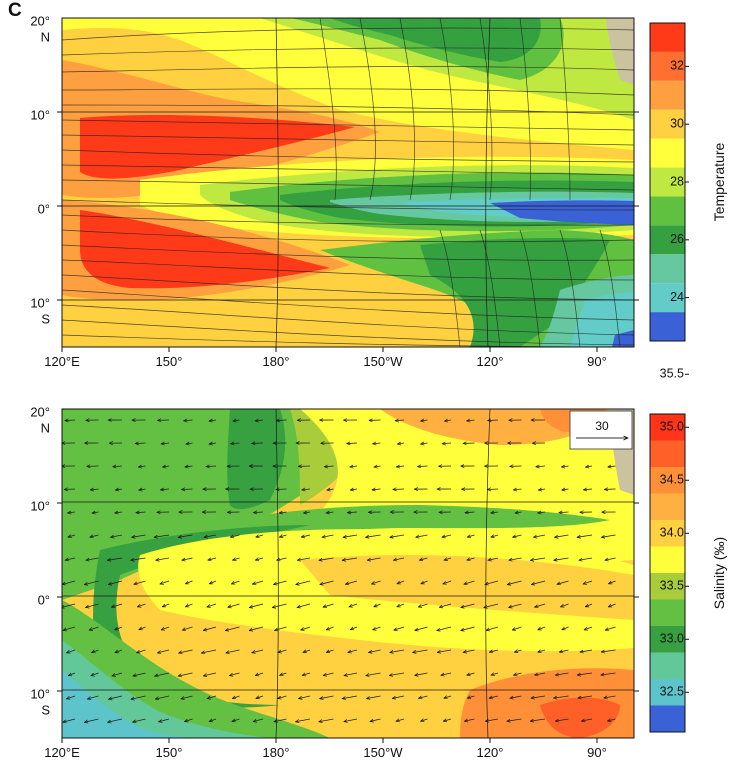  Describe the element at coordinates (45, 709) in the screenshot. I see `sal-y-tick-label: S` at that location.